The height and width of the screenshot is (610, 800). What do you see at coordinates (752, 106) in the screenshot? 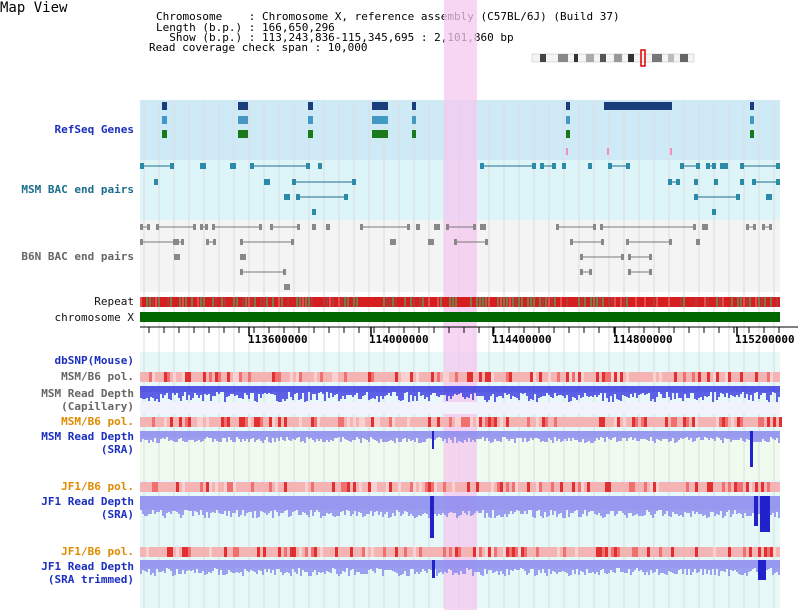
I see `gene-glyph` at bounding box center [752, 106].